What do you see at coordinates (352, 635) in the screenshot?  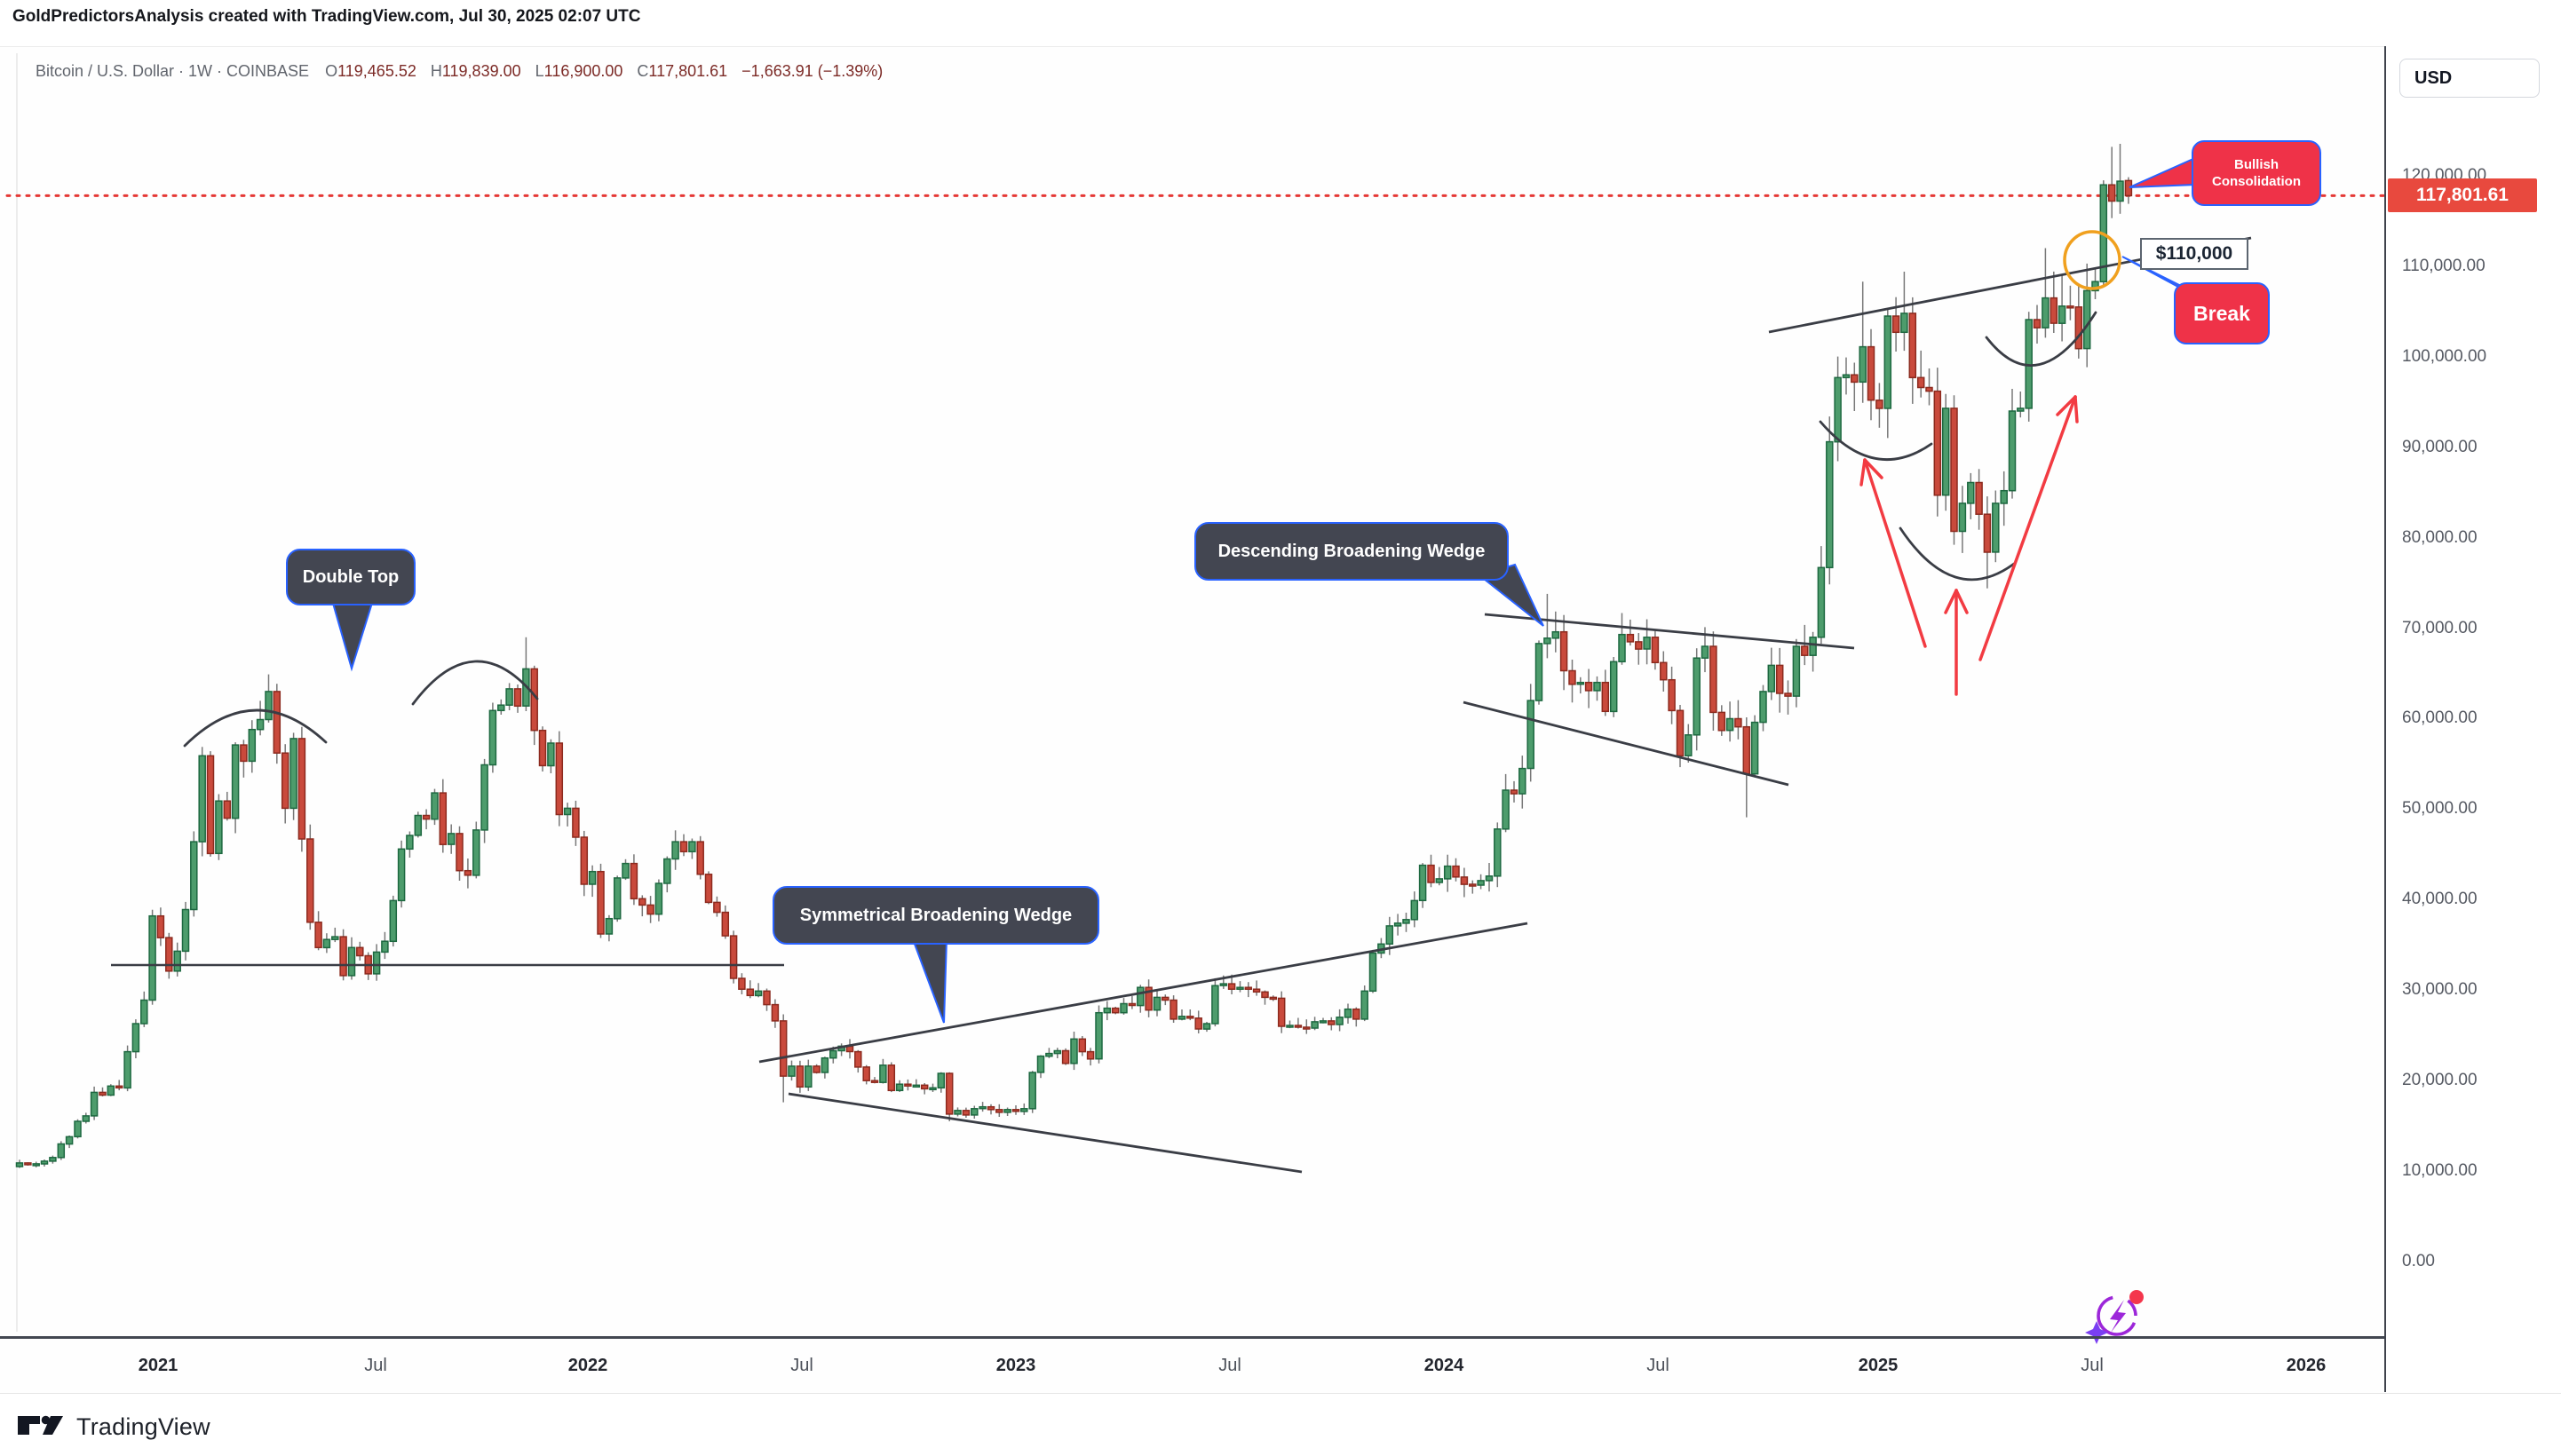 I see `double-top-tail` at bounding box center [352, 635].